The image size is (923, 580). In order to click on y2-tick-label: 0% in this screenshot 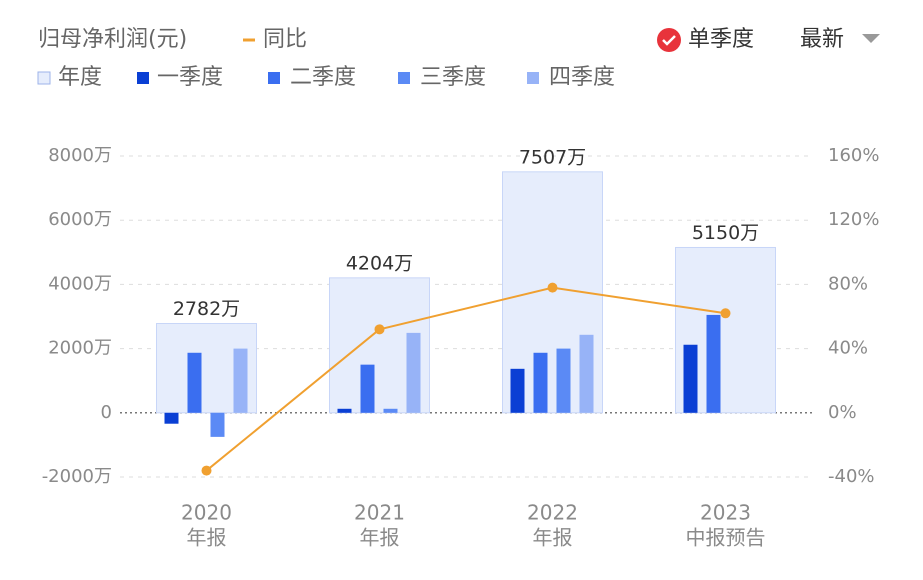, I will do `click(842, 412)`.